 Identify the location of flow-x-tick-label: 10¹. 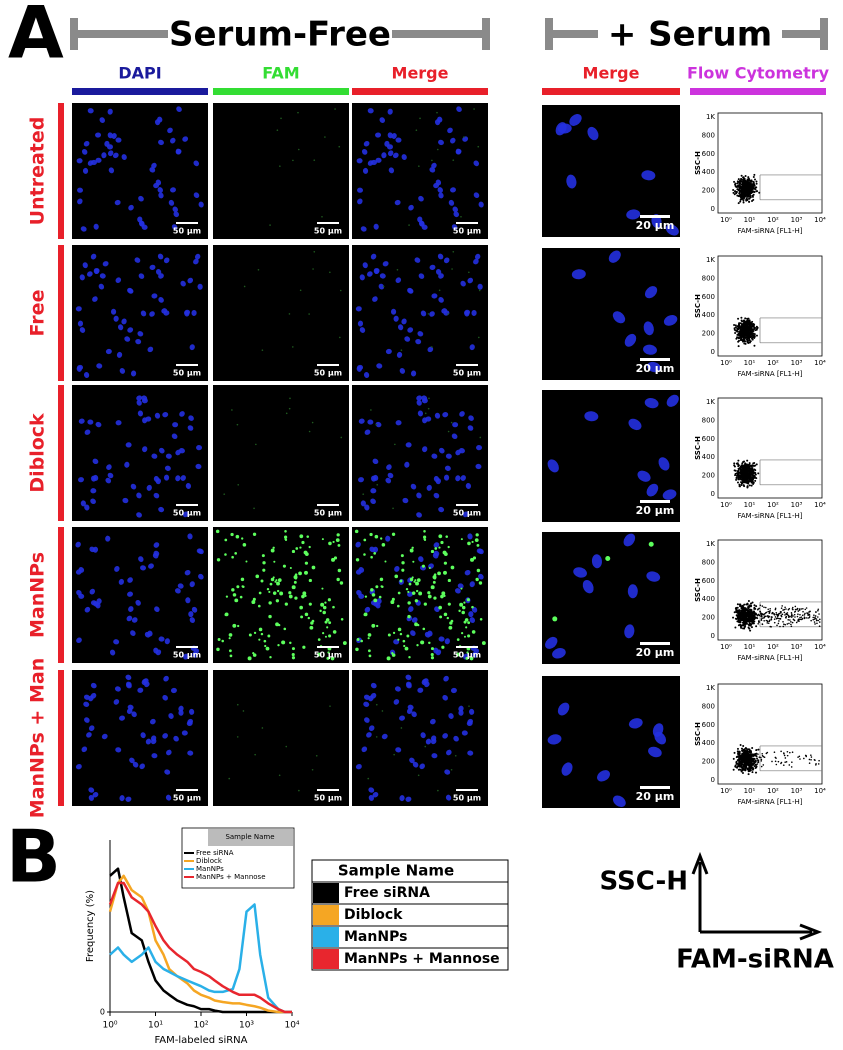
(750, 363).